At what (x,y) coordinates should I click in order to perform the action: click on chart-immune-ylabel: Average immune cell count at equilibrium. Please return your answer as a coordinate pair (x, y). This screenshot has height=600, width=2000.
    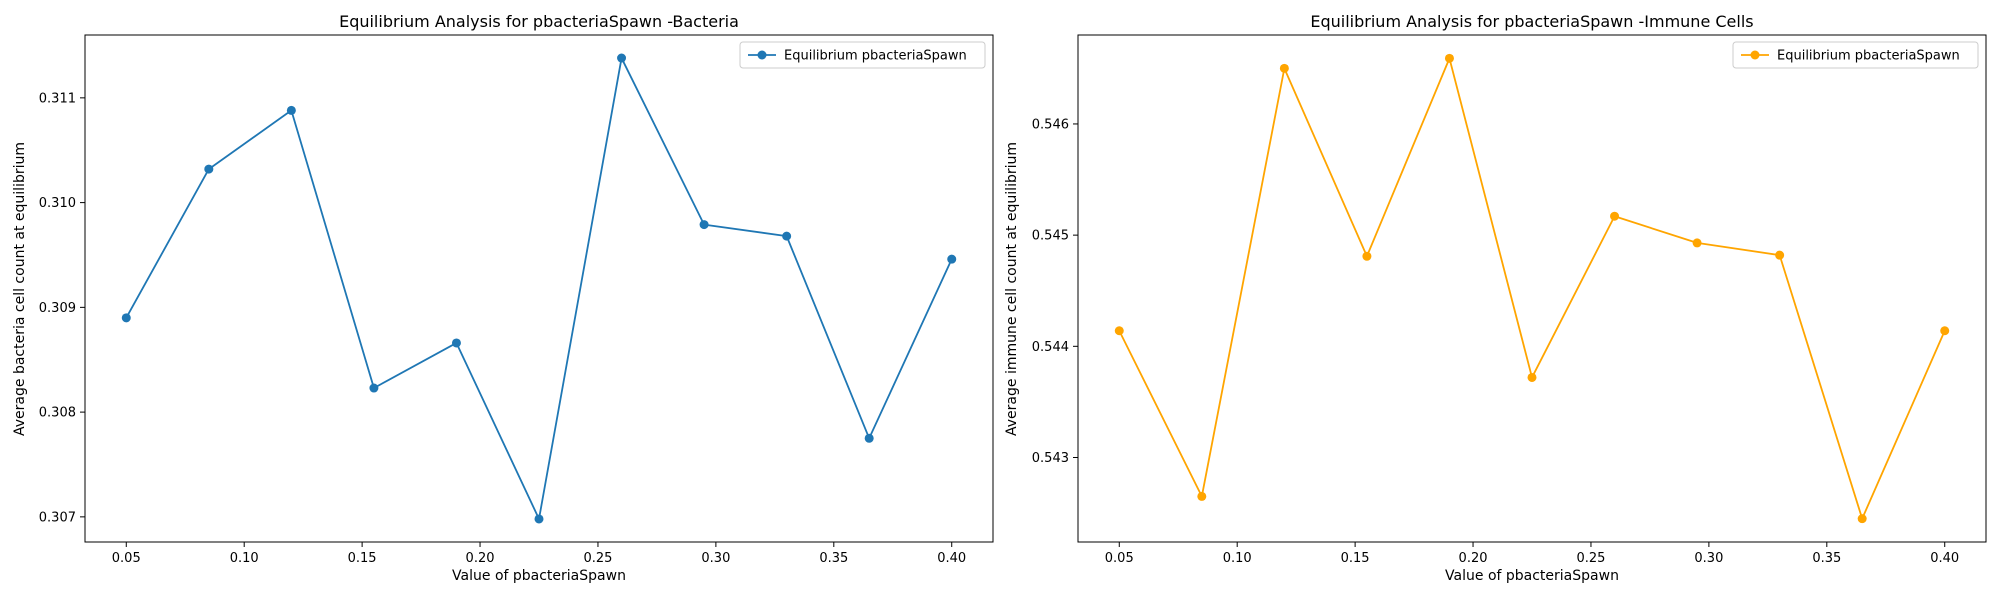
    Looking at the image, I should click on (1012, 289).